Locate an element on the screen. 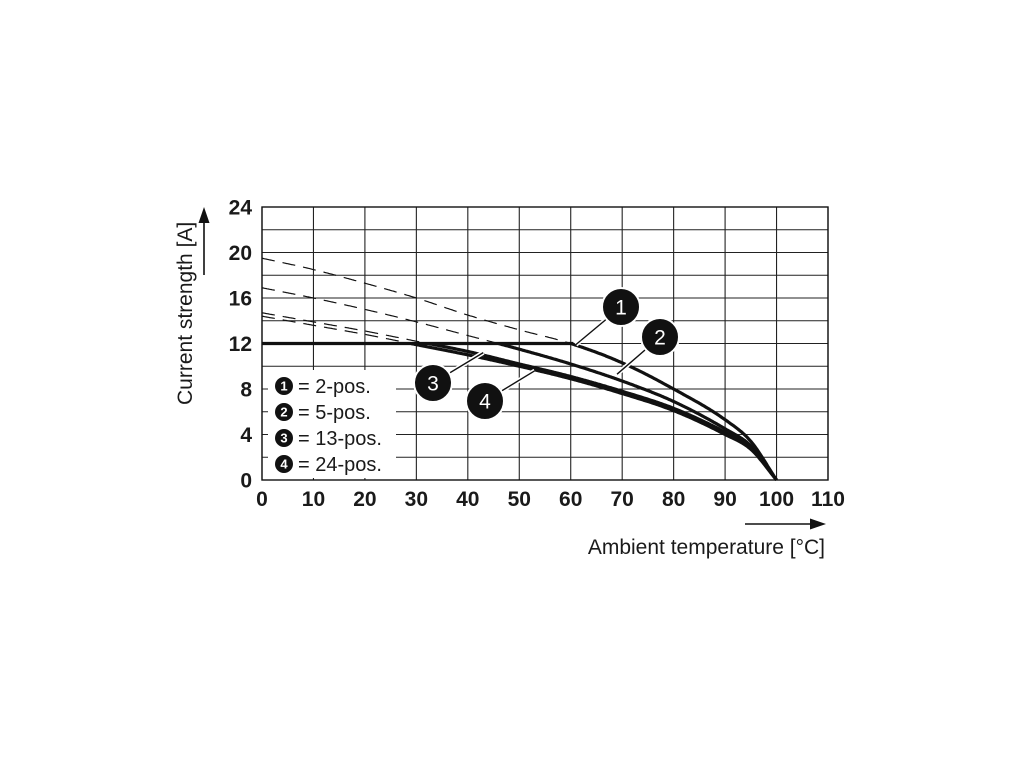 The image size is (1020, 765). series-3-extrapolated is located at coordinates (345, 328).